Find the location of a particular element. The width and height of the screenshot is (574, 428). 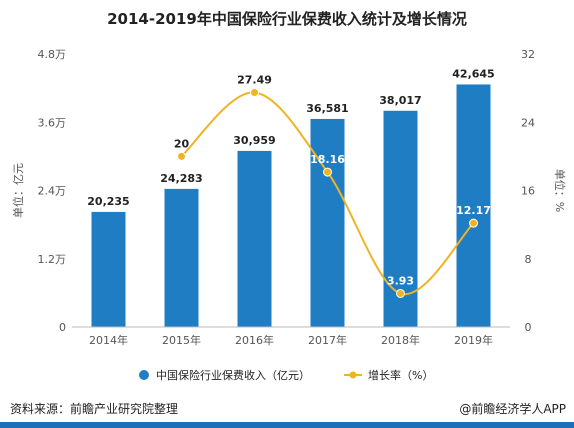

right-tick-label: 24 is located at coordinates (528, 122).